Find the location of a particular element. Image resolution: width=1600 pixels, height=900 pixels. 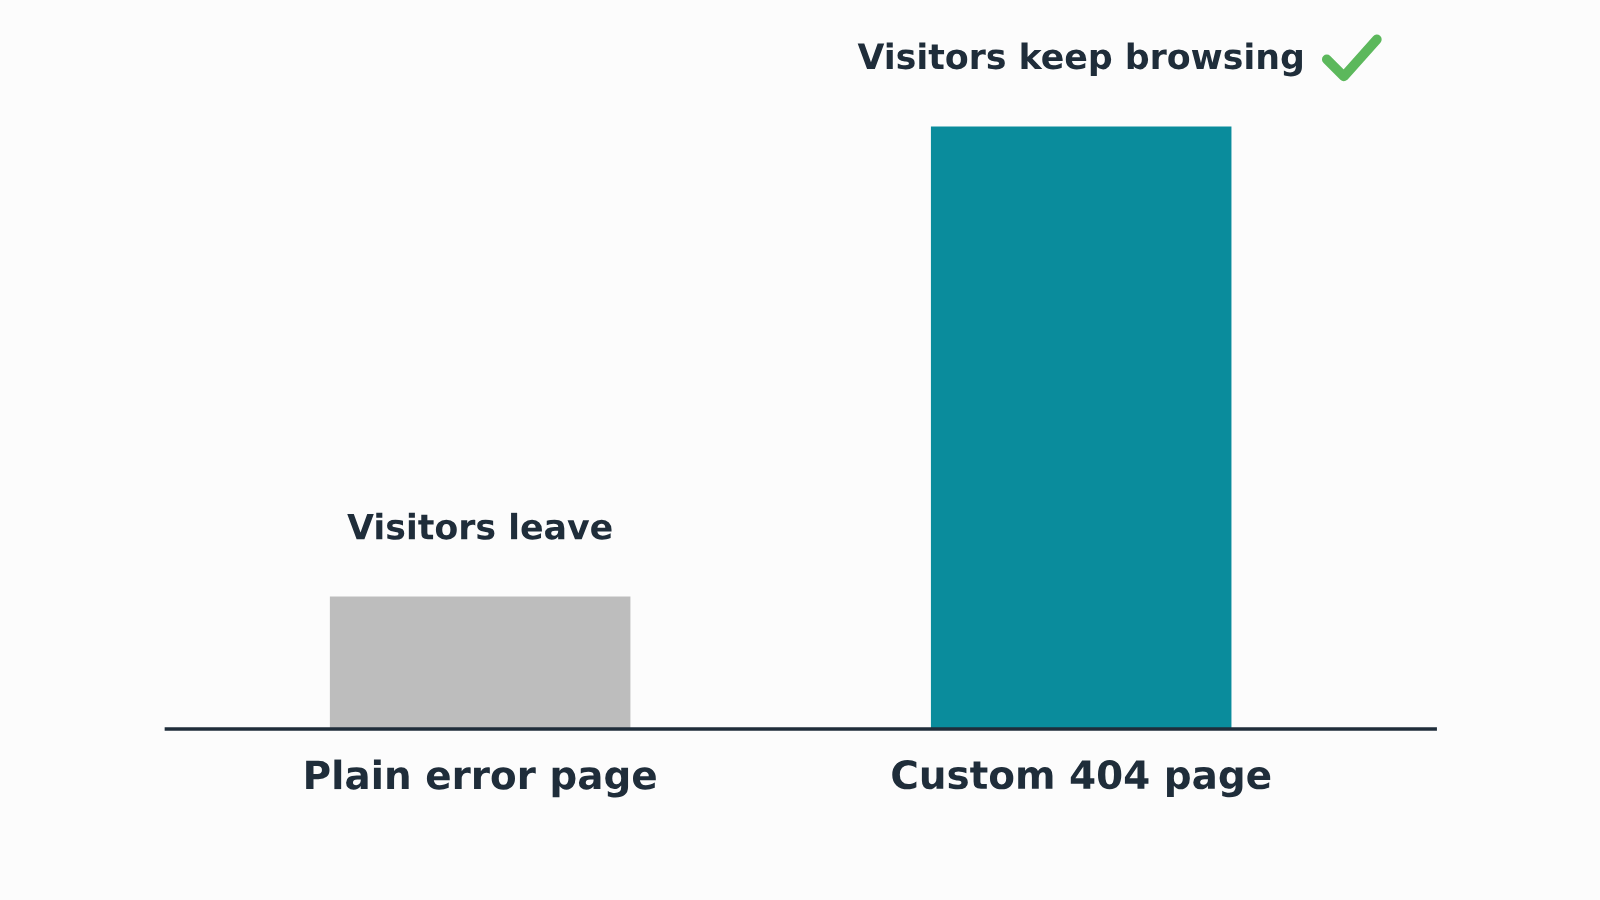

annotation: Visitors leave is located at coordinates (479, 526).